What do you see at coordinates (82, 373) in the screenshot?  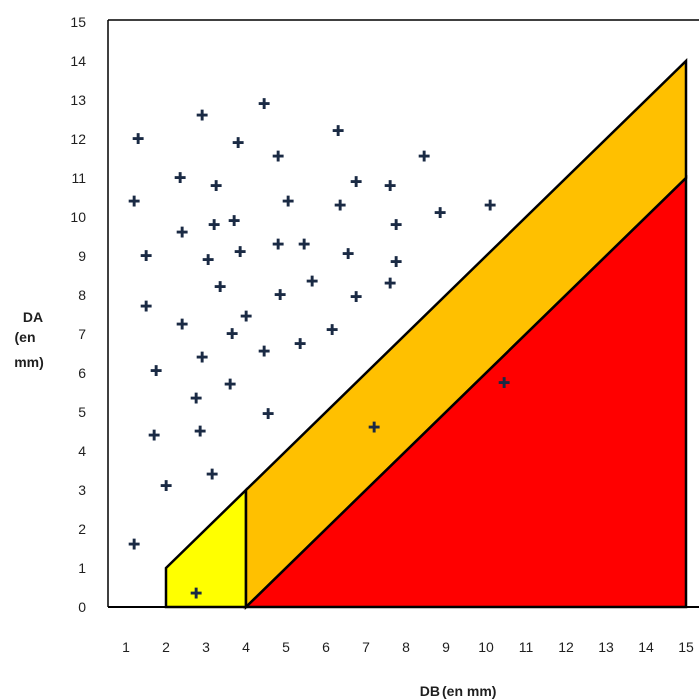 I see `y-tick-label: 6` at bounding box center [82, 373].